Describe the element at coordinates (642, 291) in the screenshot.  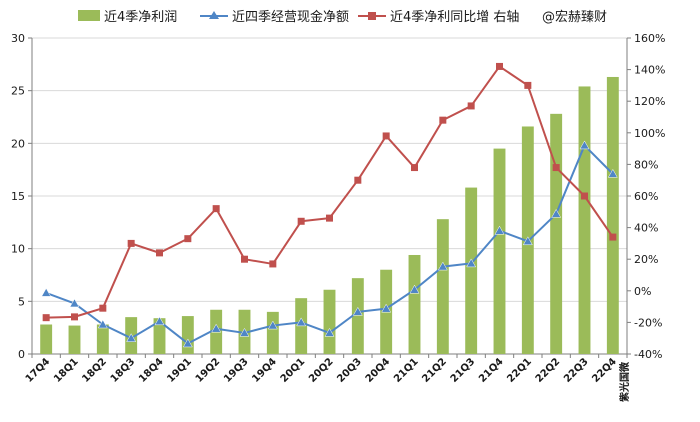
I see `right-tick-label: 0%` at that location.